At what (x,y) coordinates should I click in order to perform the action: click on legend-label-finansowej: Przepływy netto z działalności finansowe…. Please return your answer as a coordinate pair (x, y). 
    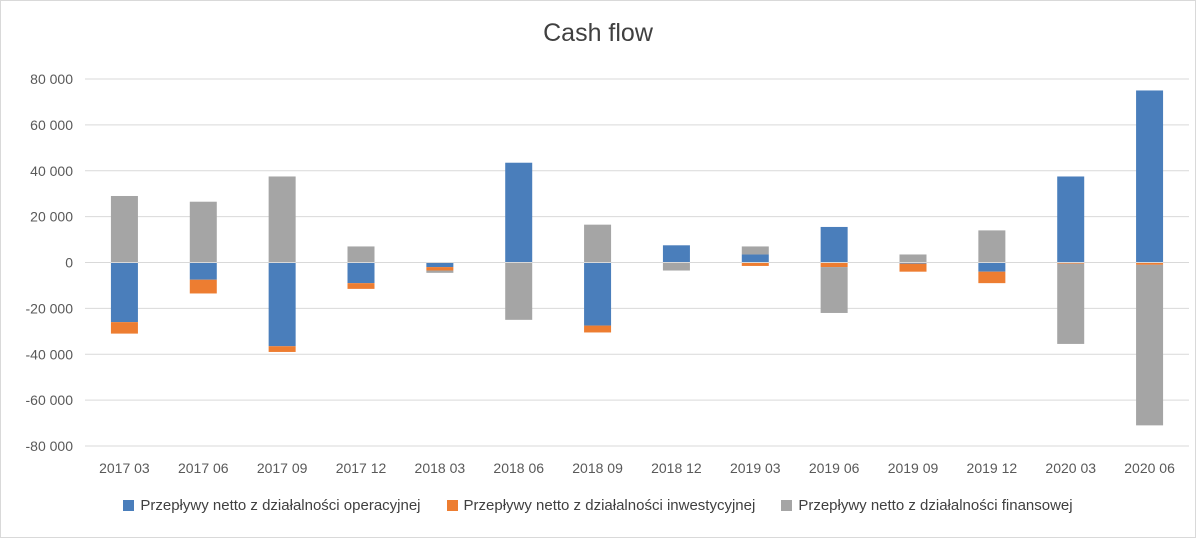
    Looking at the image, I should click on (935, 505).